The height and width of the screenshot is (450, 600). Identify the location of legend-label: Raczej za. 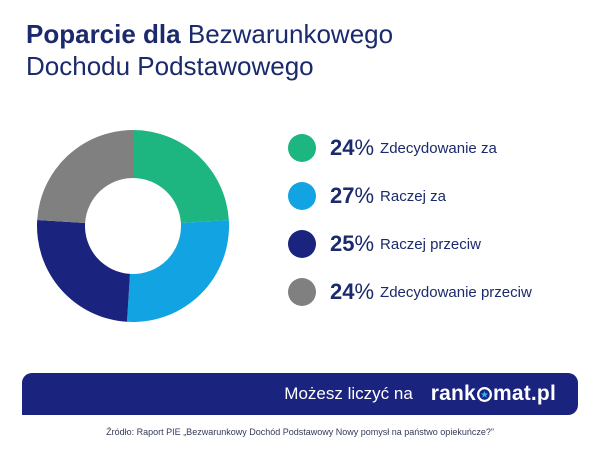
(413, 196).